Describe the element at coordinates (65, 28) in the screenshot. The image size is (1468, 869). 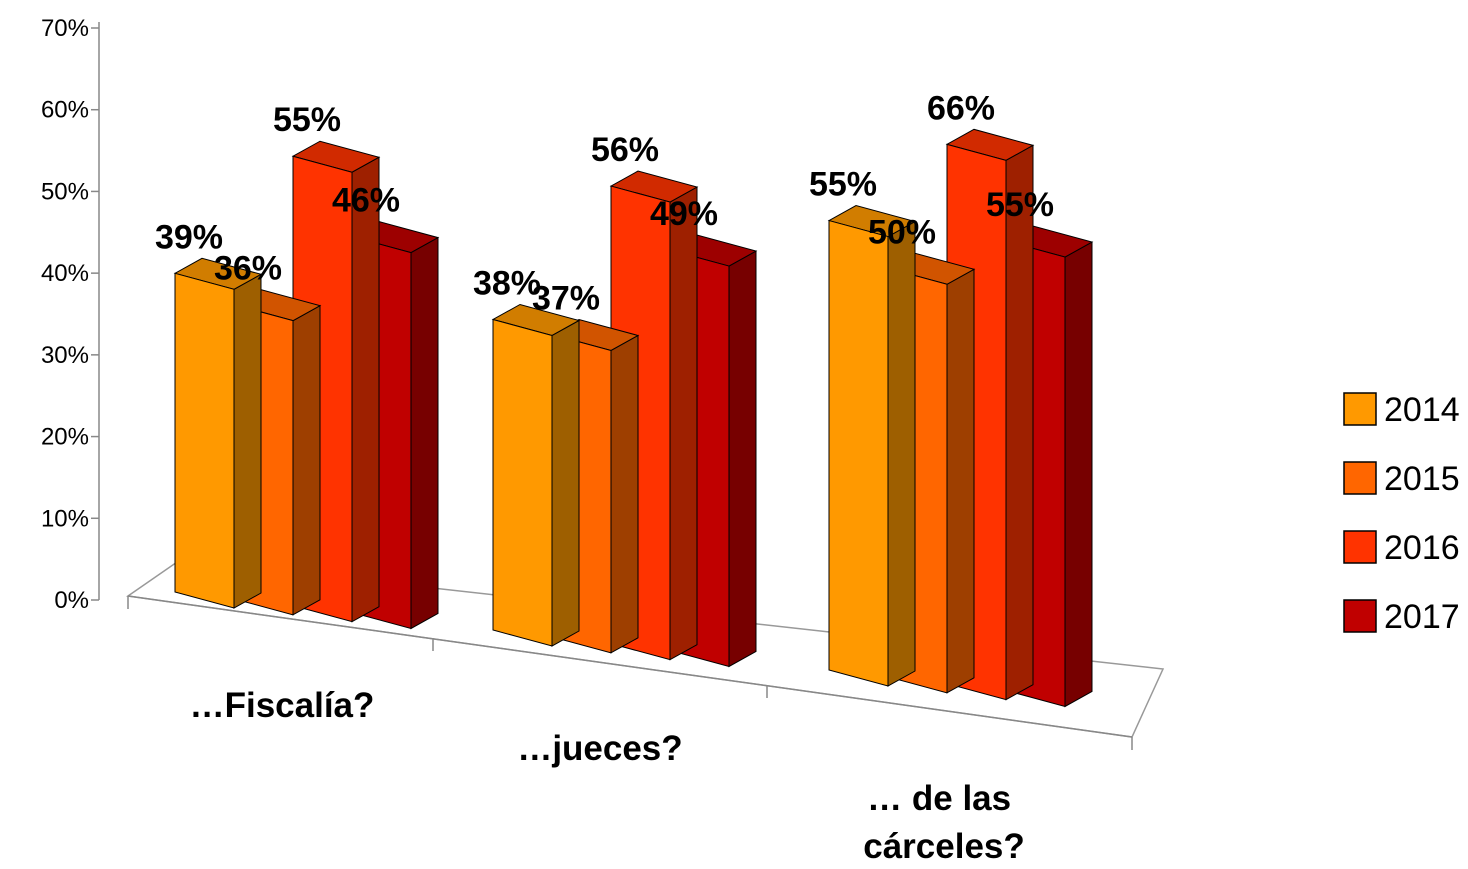
I see `y-tick-label: 70%` at that location.